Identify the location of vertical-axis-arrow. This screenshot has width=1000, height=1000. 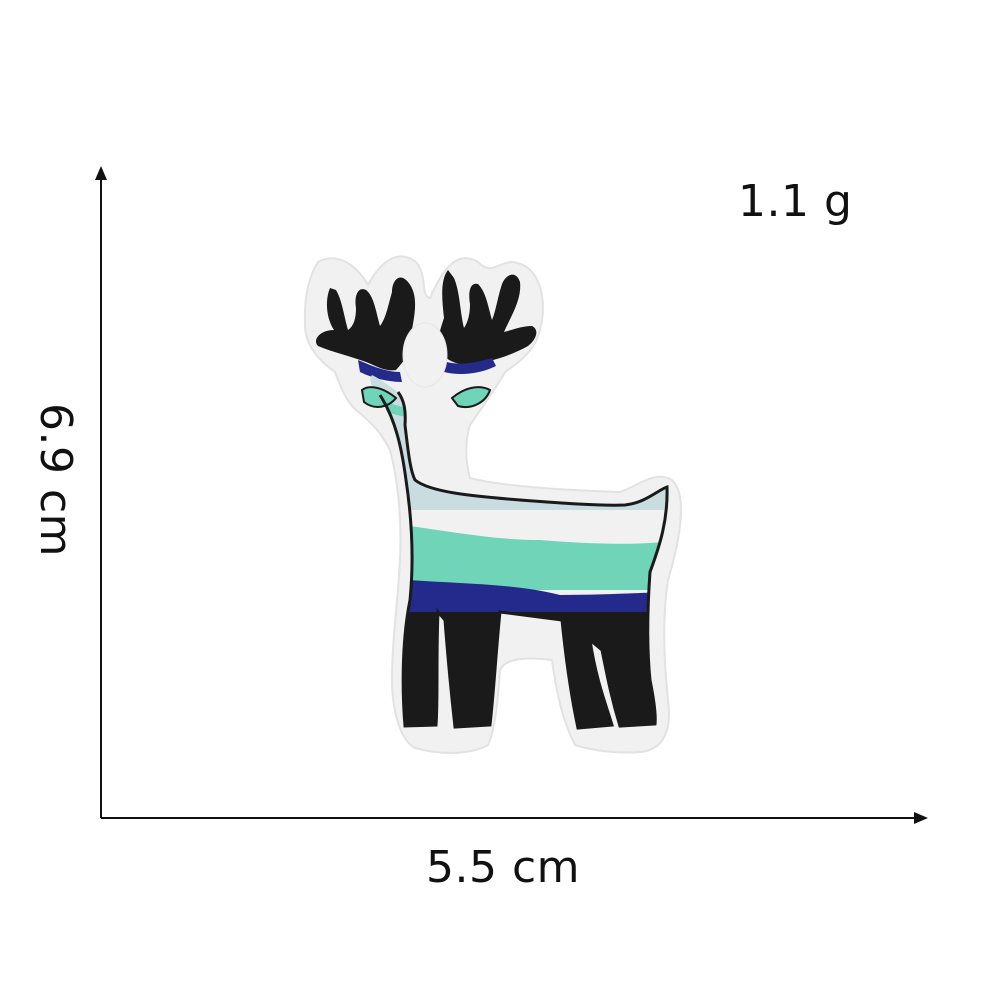
(101, 173).